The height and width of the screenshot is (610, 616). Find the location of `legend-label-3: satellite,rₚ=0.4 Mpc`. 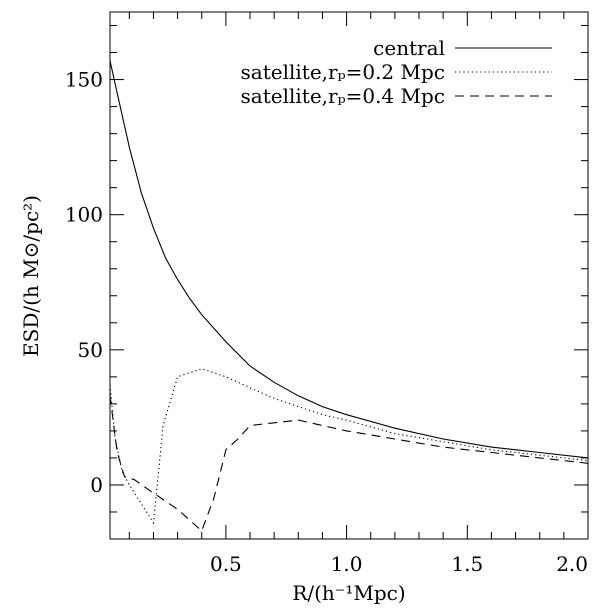

legend-label-3: satellite,rₚ=0.4 Mpc is located at coordinates (343, 96).